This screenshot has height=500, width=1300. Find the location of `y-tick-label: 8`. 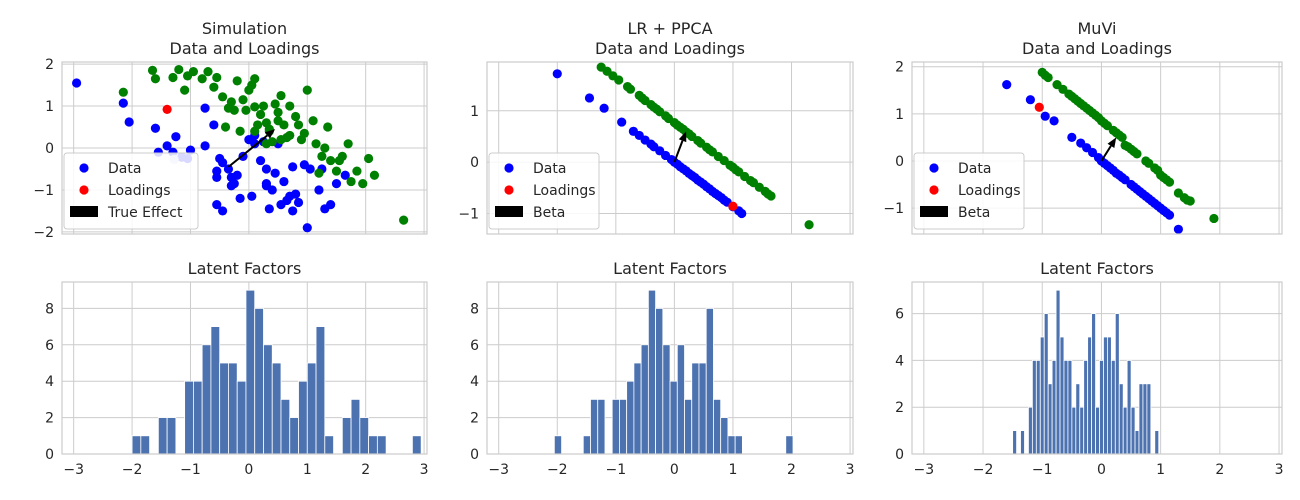

y-tick-label: 8 is located at coordinates (49, 309).